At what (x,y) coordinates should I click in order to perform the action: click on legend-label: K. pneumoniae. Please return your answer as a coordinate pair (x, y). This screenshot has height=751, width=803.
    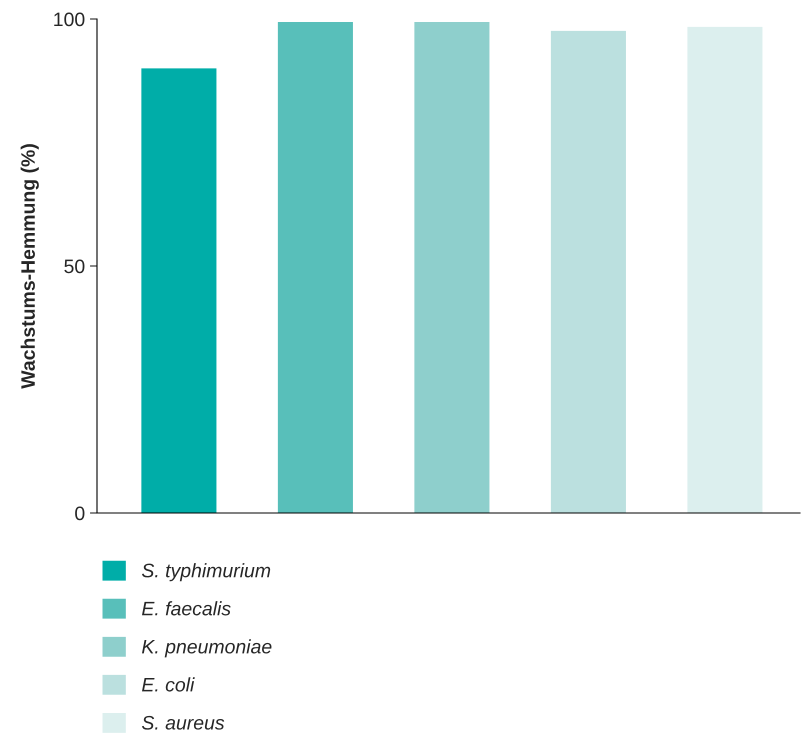
    Looking at the image, I should click on (207, 648).